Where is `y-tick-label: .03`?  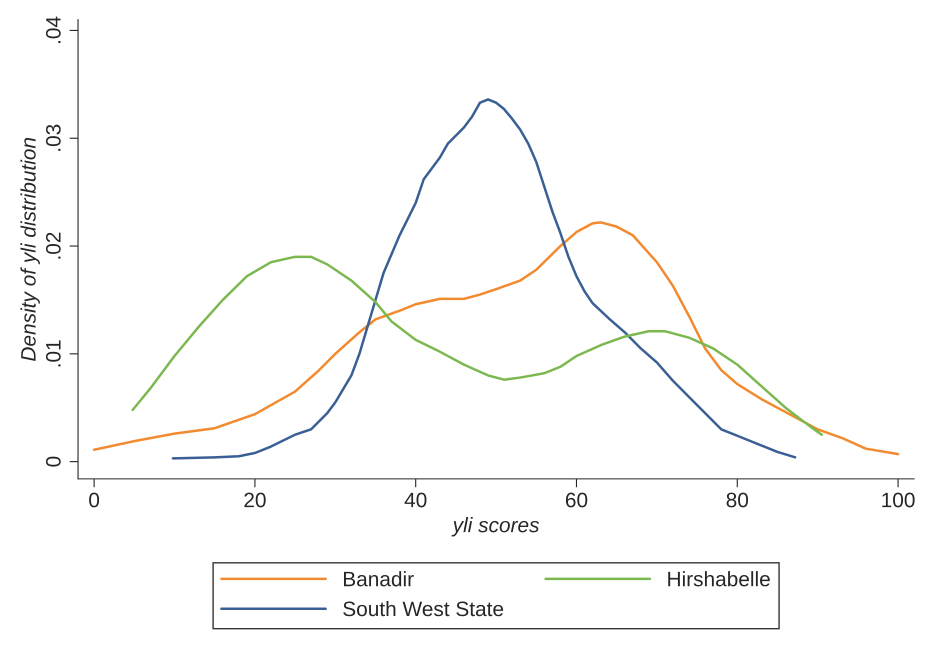 y-tick-label: .03 is located at coordinates (53, 137).